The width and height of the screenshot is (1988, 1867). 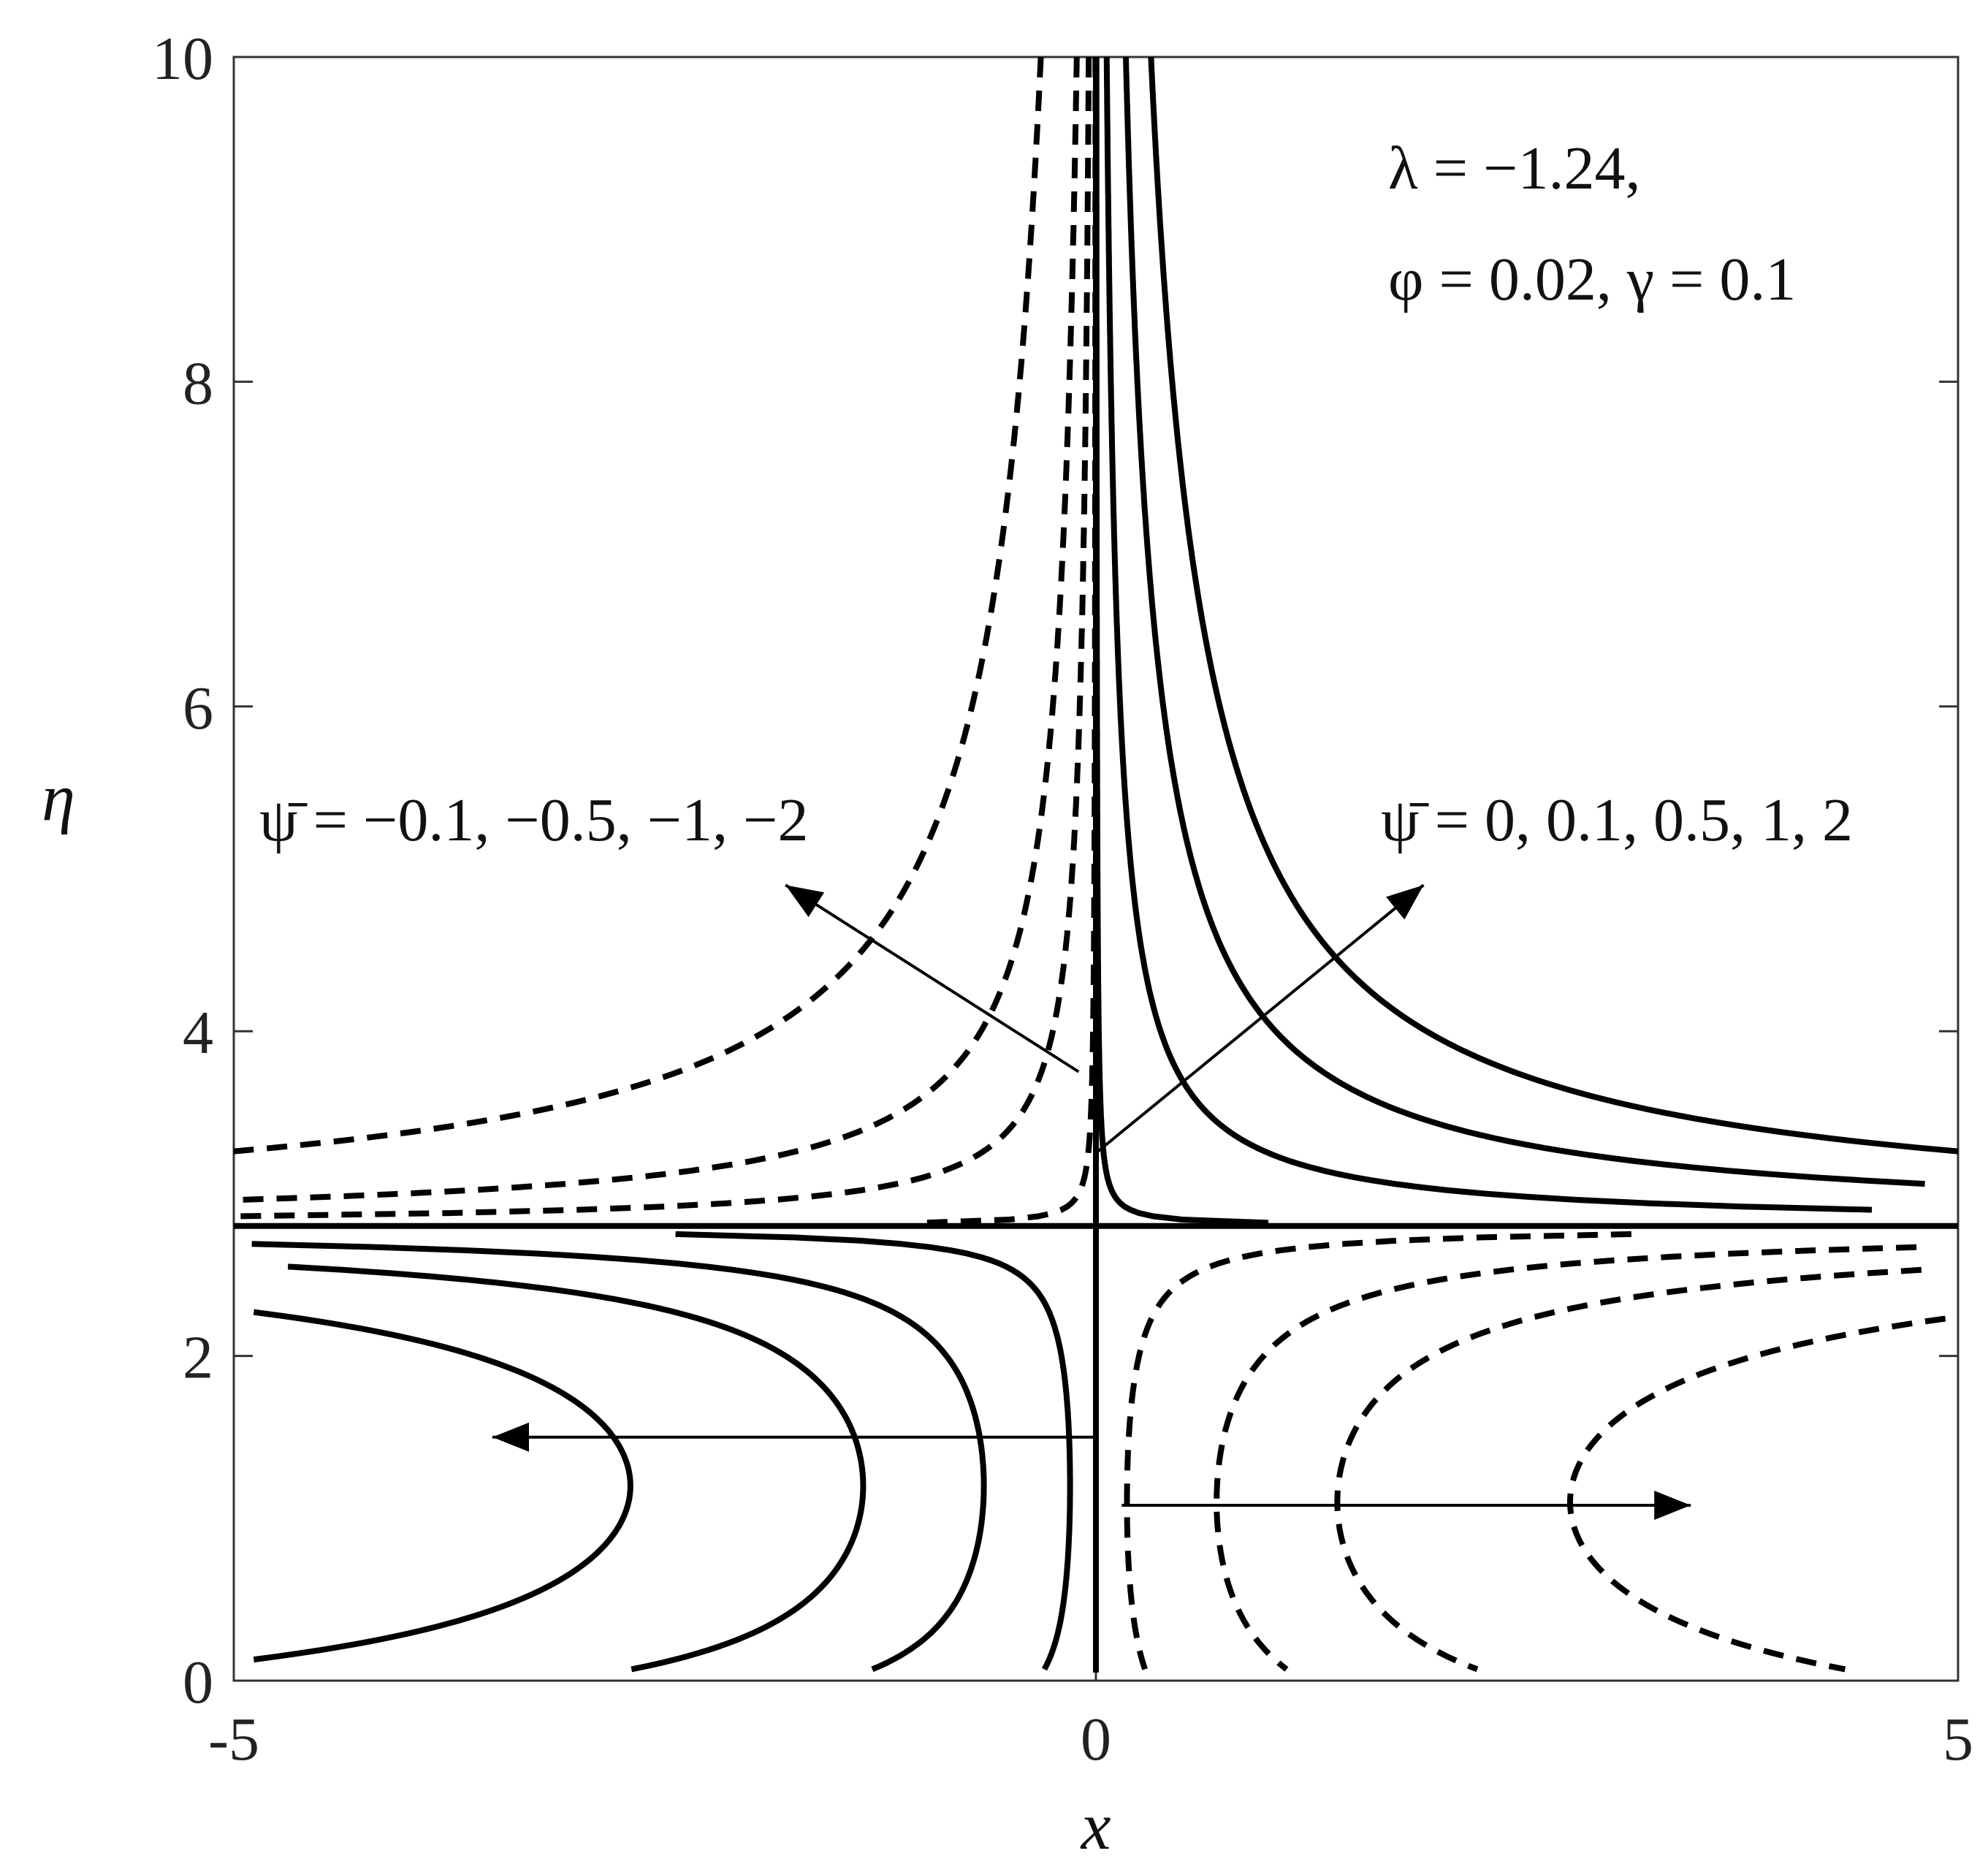 I want to click on params-line-2: φ = 0.02, γ = 0.1, so click(x=1592, y=279).